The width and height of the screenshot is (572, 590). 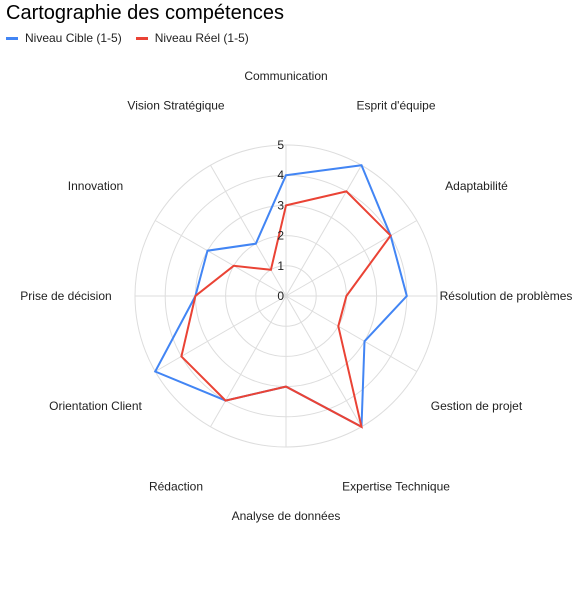 I want to click on category-label-12: Vision Stratégique, so click(x=176, y=106).